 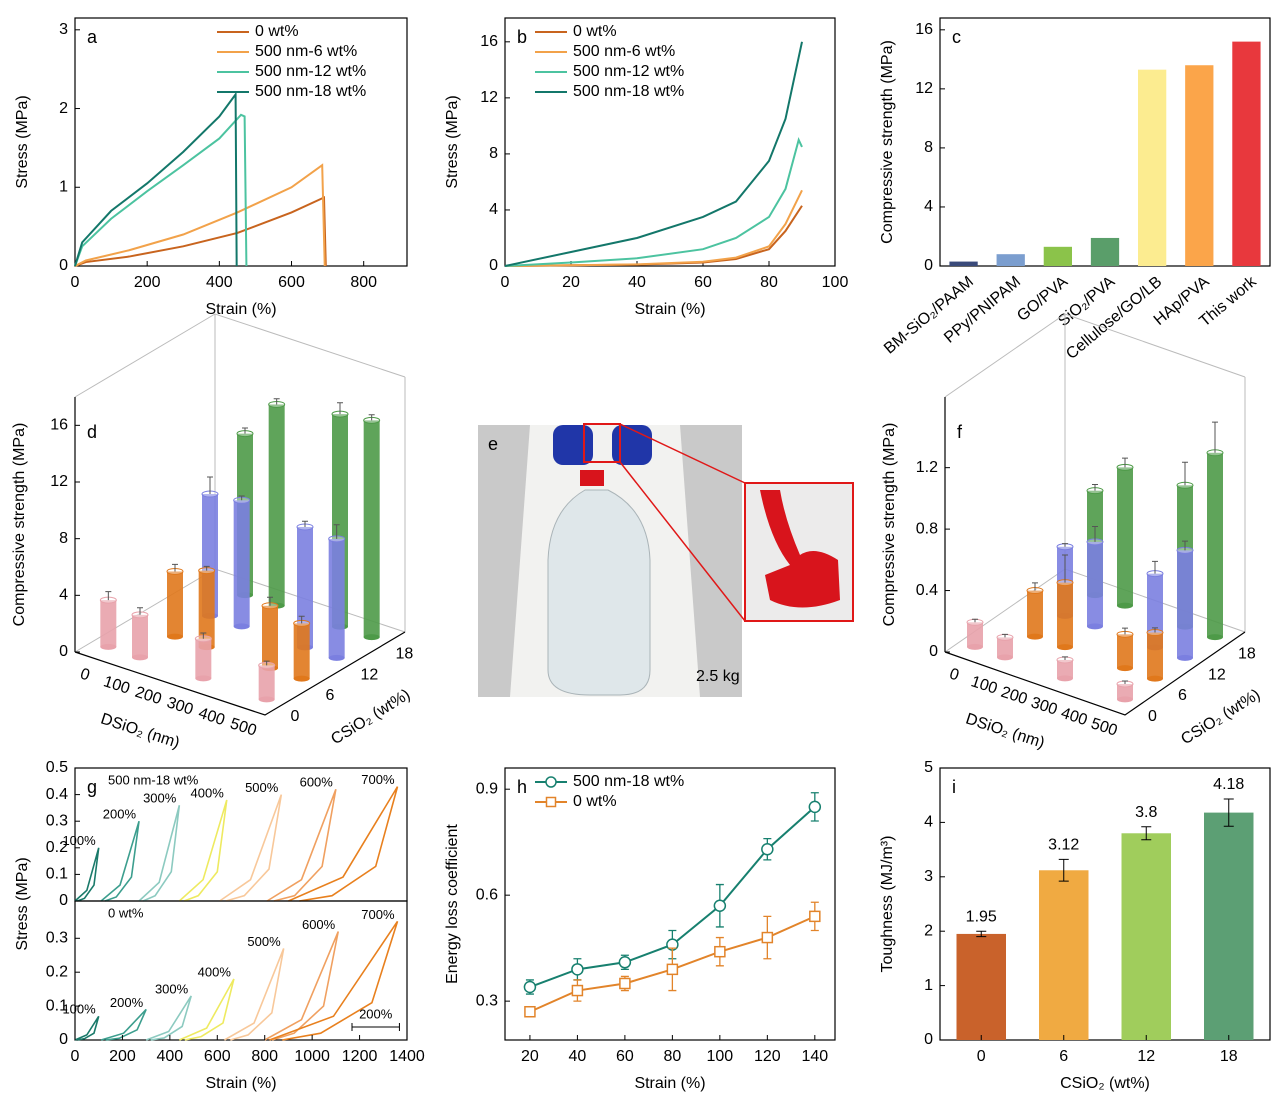 What do you see at coordinates (122, 1056) in the screenshot?
I see `x-tick-label: 200` at bounding box center [122, 1056].